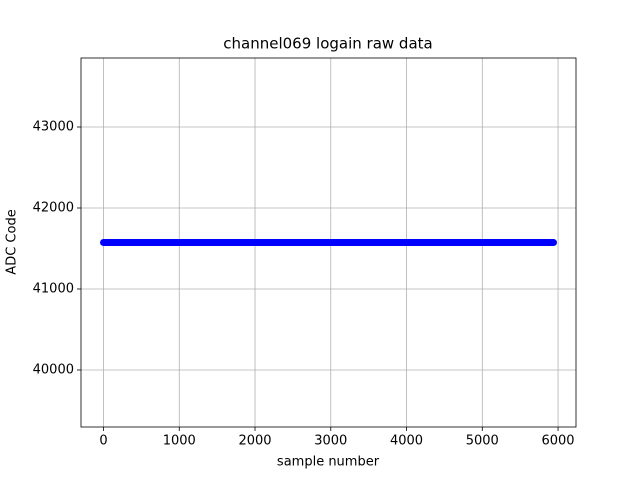  What do you see at coordinates (12, 241) in the screenshot?
I see `y-axis-label: ADC Code` at bounding box center [12, 241].